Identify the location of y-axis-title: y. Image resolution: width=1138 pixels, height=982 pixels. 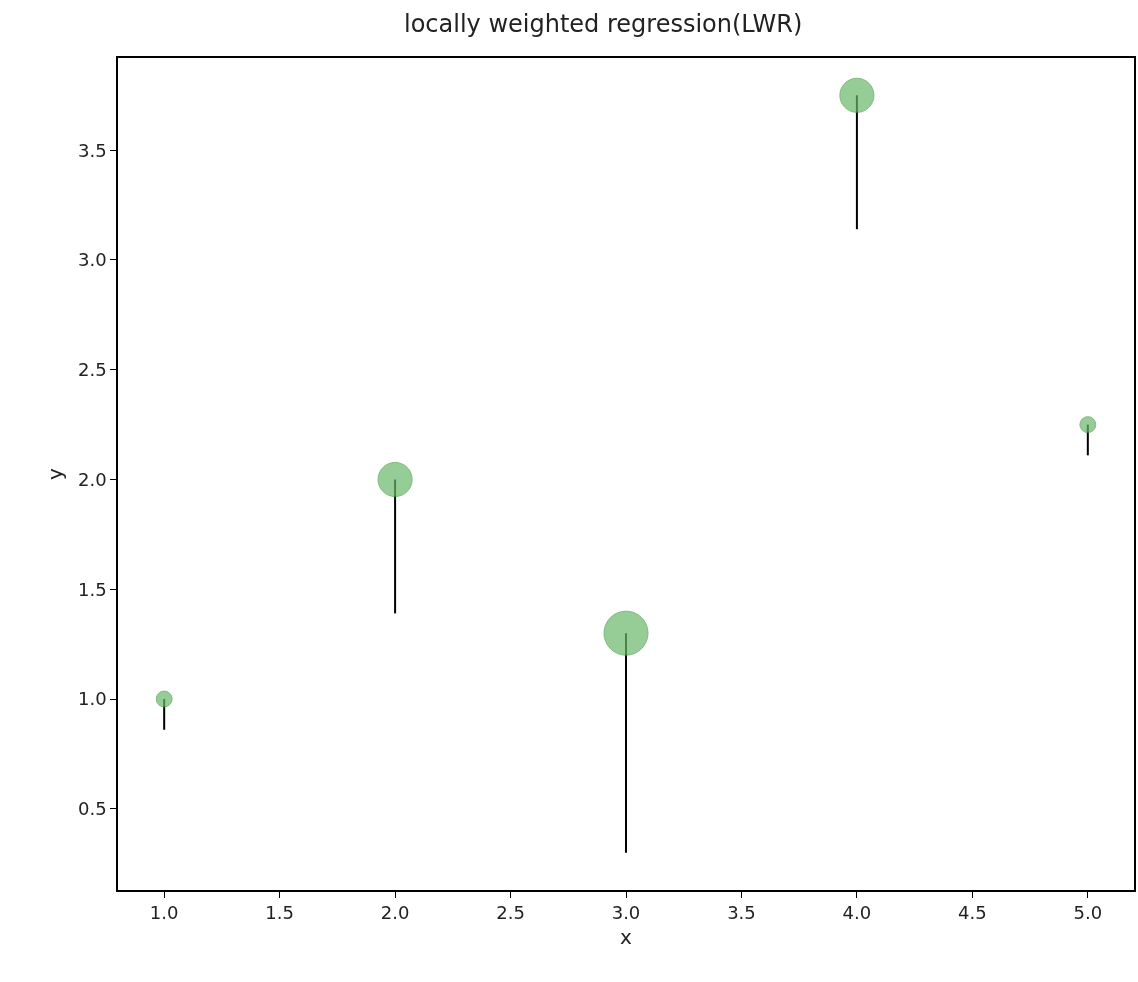
(55, 473).